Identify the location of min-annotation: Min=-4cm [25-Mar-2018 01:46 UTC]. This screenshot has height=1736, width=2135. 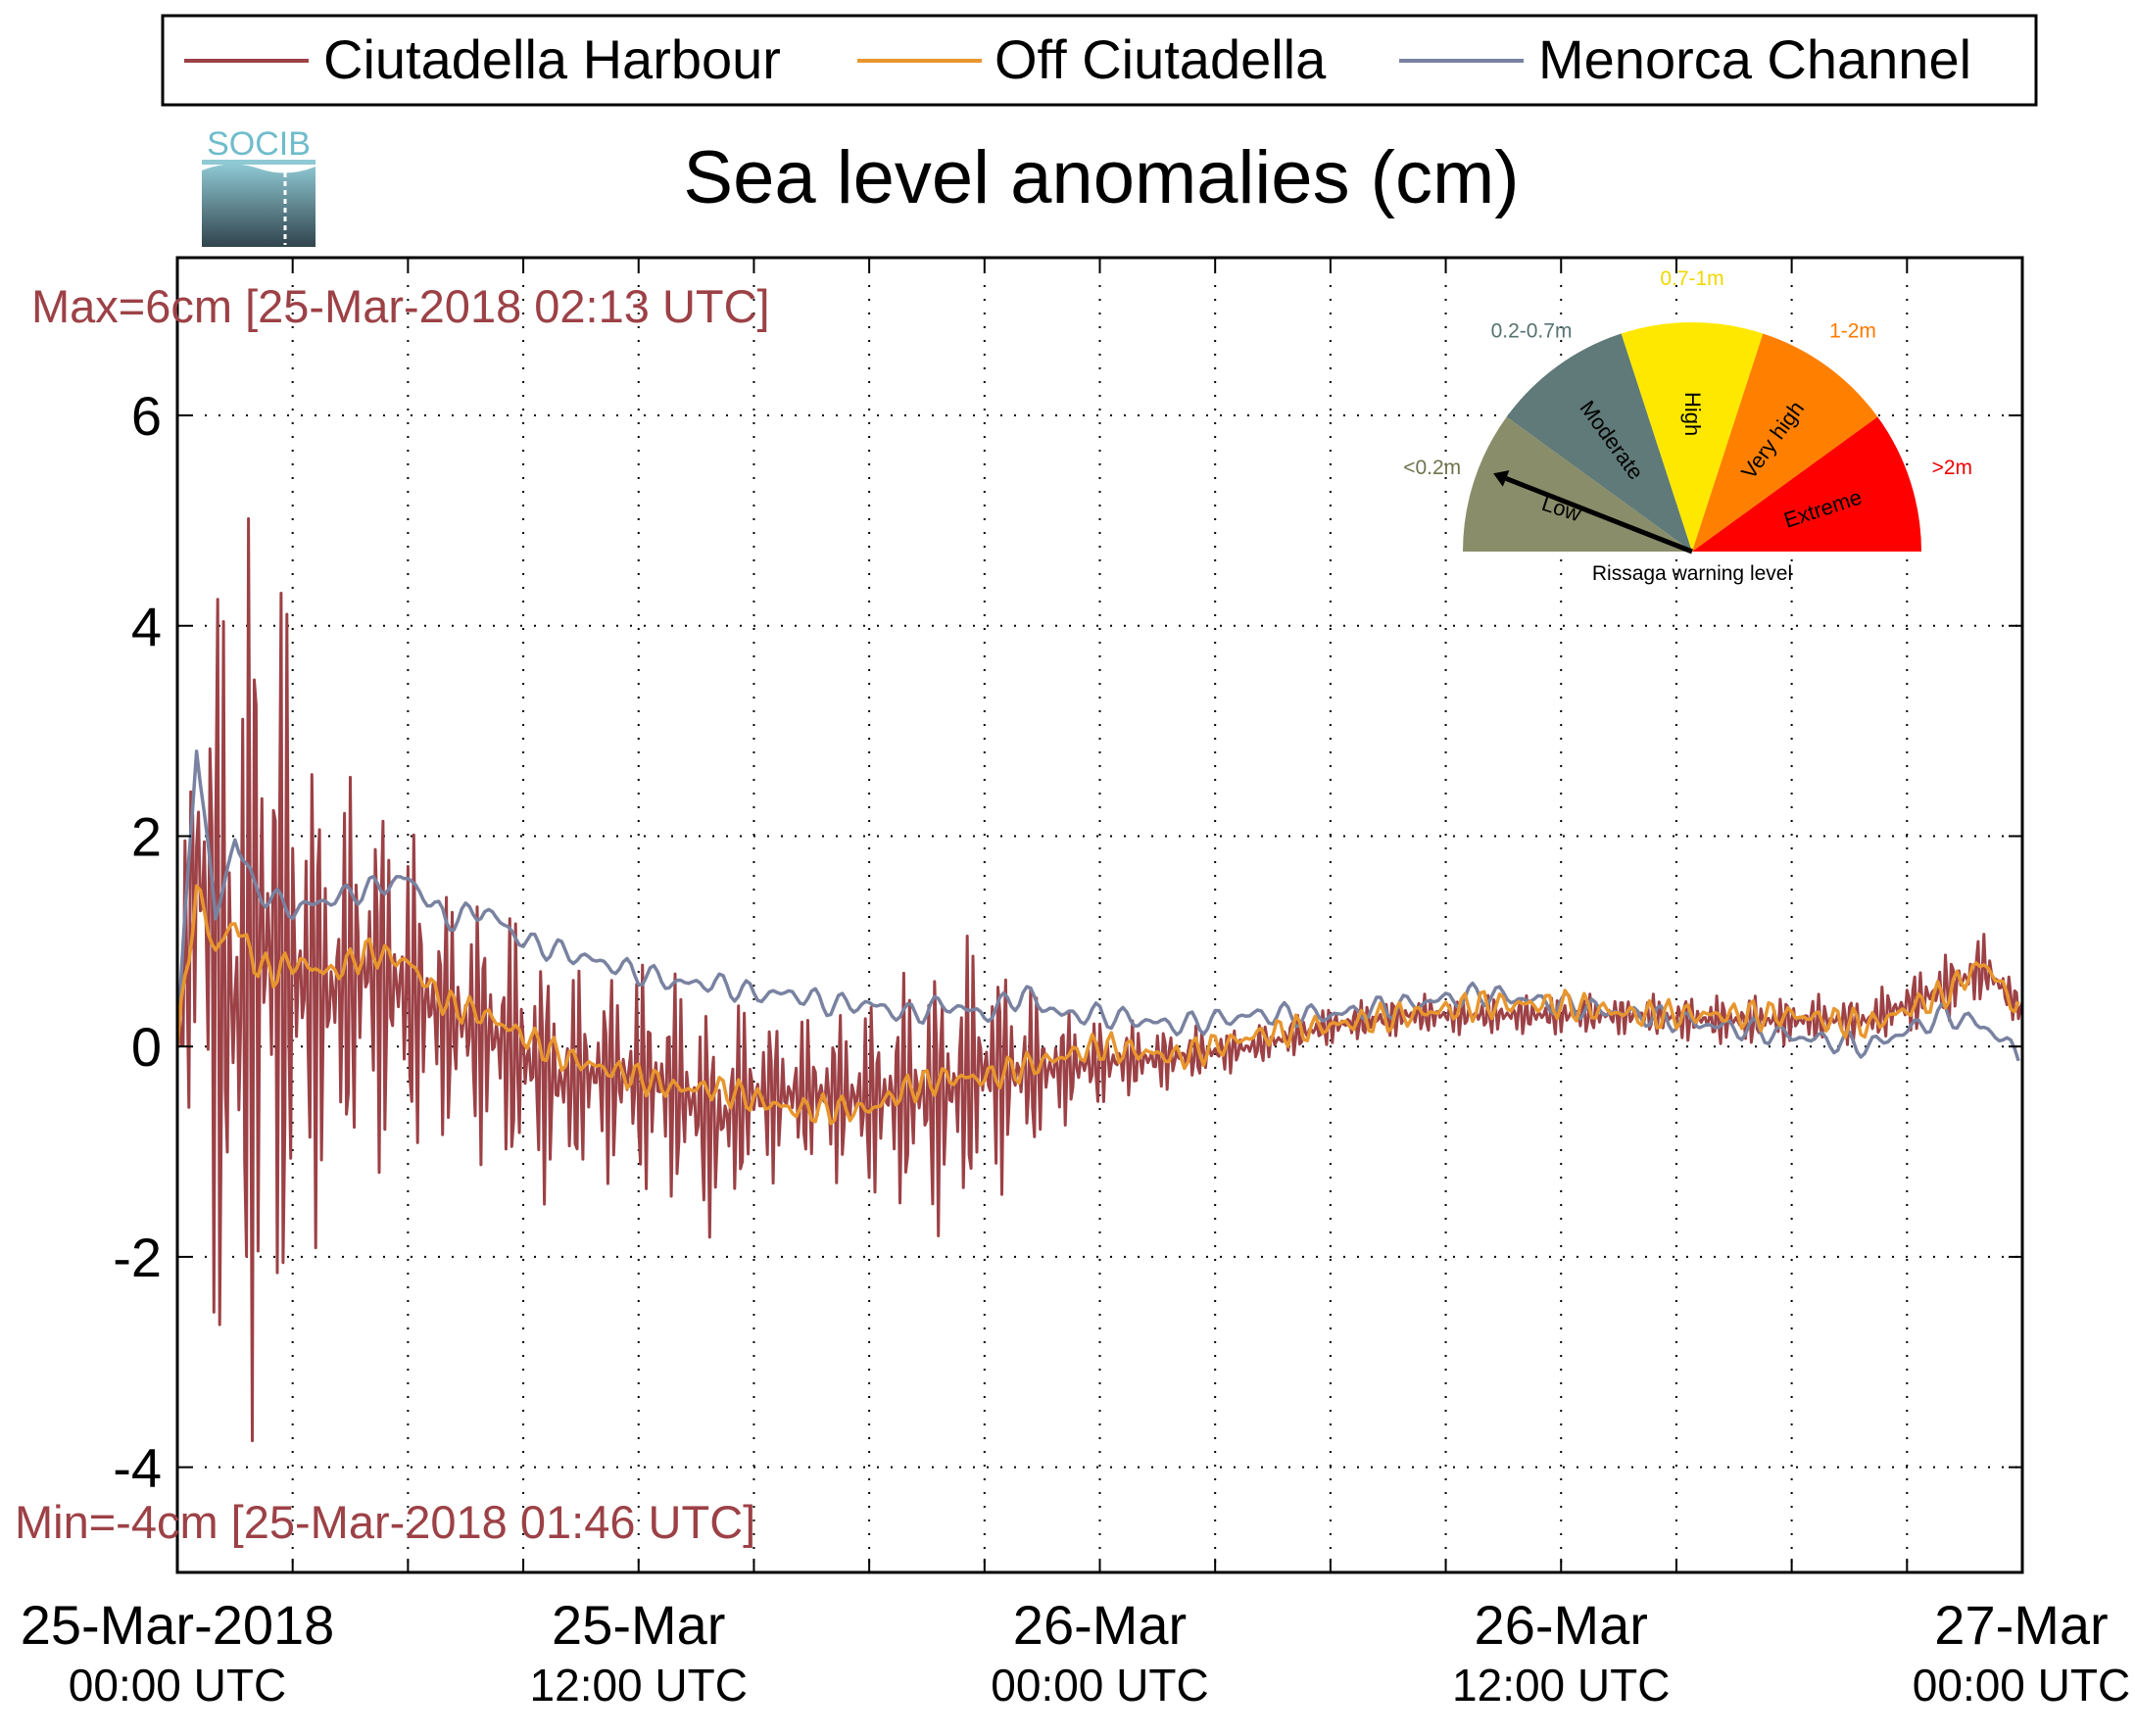
(385, 1522).